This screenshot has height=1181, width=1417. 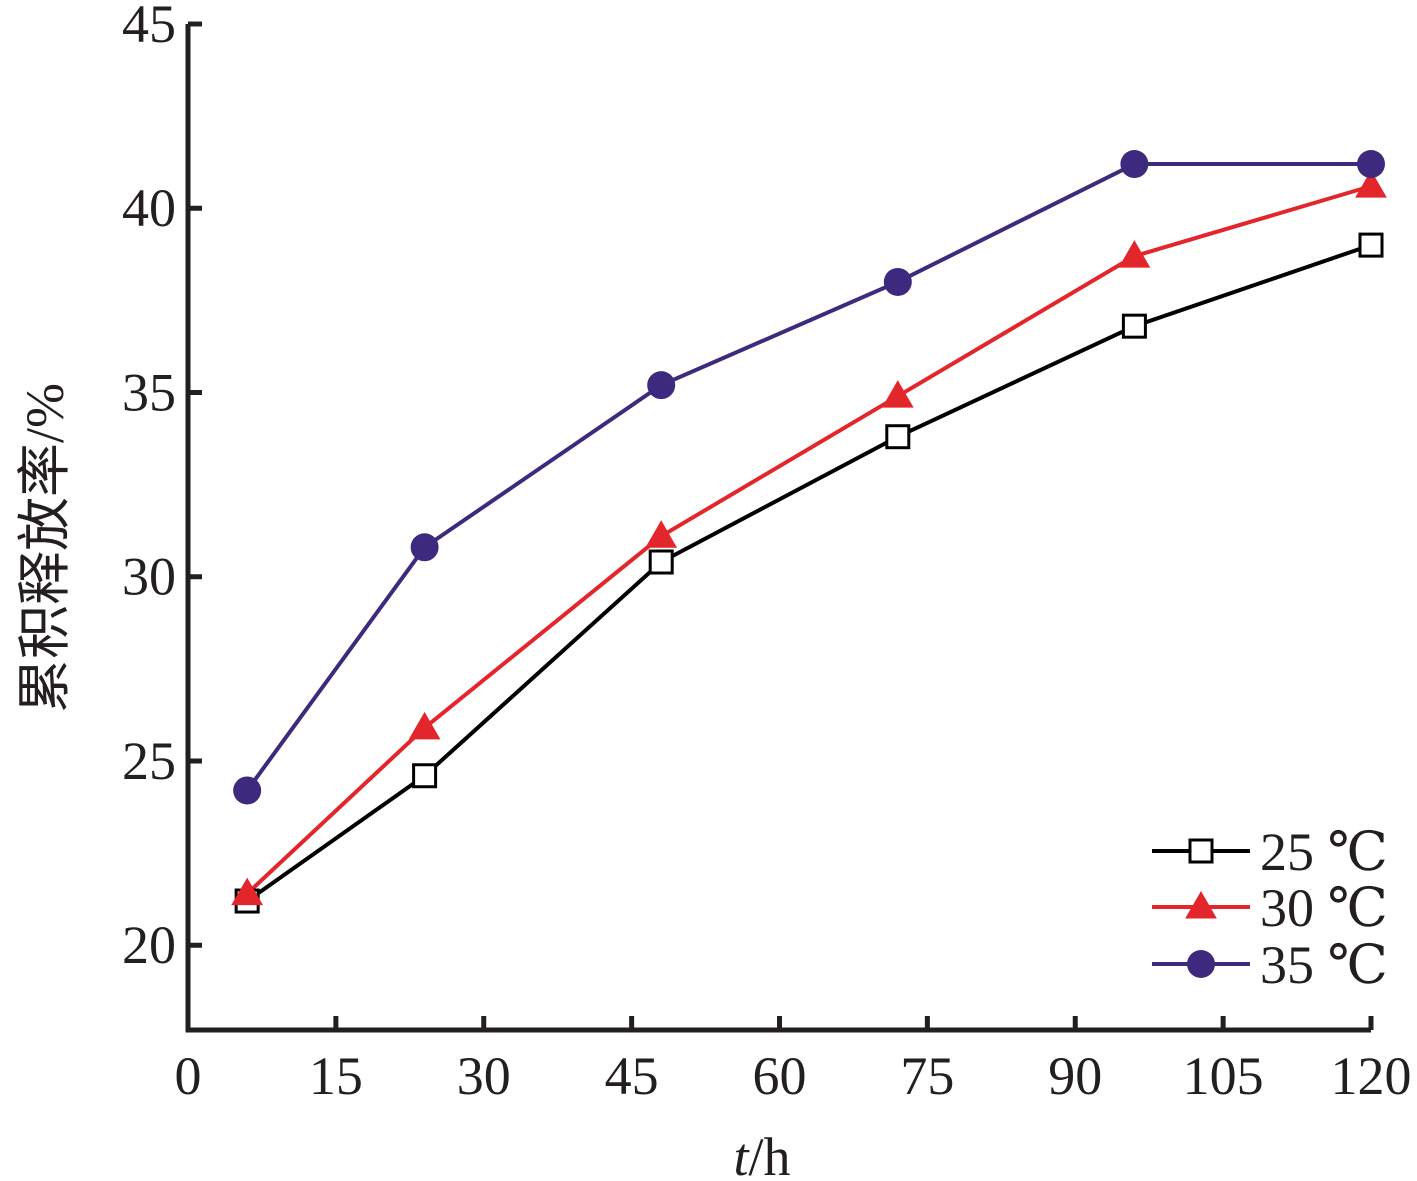 I want to click on x-tick-label: 90, so click(x=1075, y=1076).